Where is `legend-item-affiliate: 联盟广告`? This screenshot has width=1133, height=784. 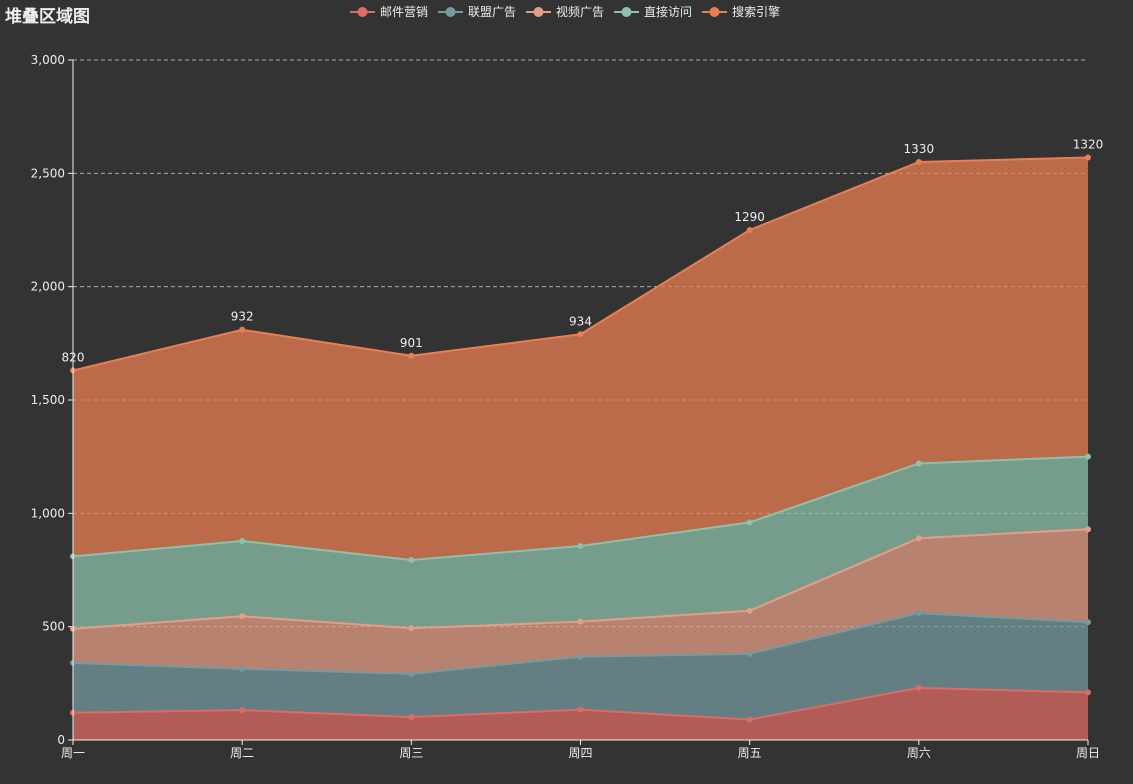 legend-item-affiliate: 联盟广告 is located at coordinates (477, 11).